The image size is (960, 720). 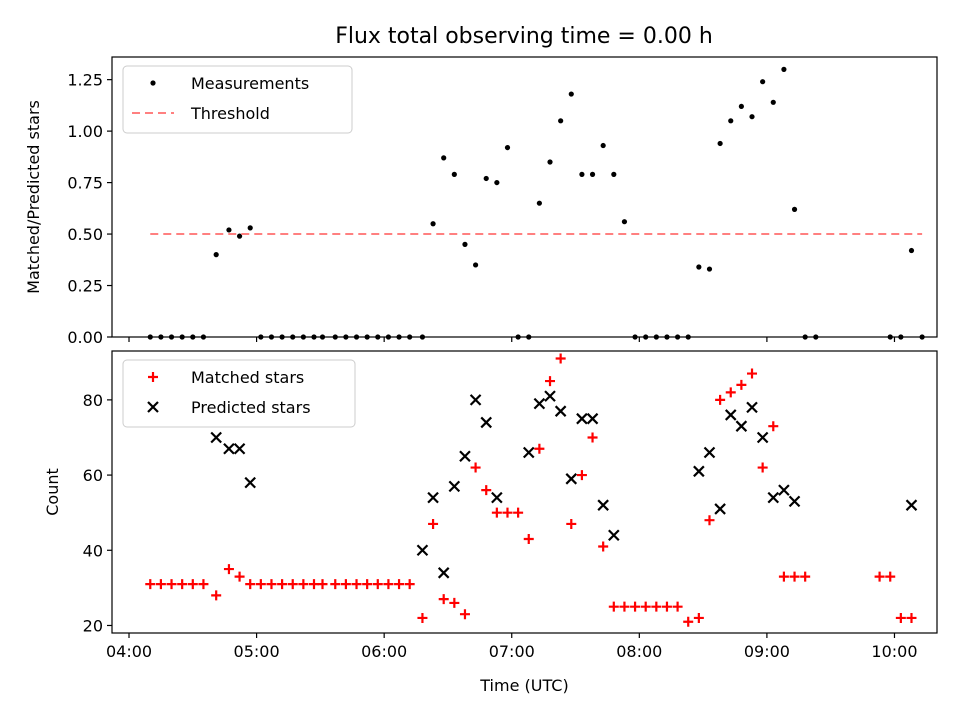 I want to click on y-axis-label: Matched/Predicted stars, so click(x=33, y=197).